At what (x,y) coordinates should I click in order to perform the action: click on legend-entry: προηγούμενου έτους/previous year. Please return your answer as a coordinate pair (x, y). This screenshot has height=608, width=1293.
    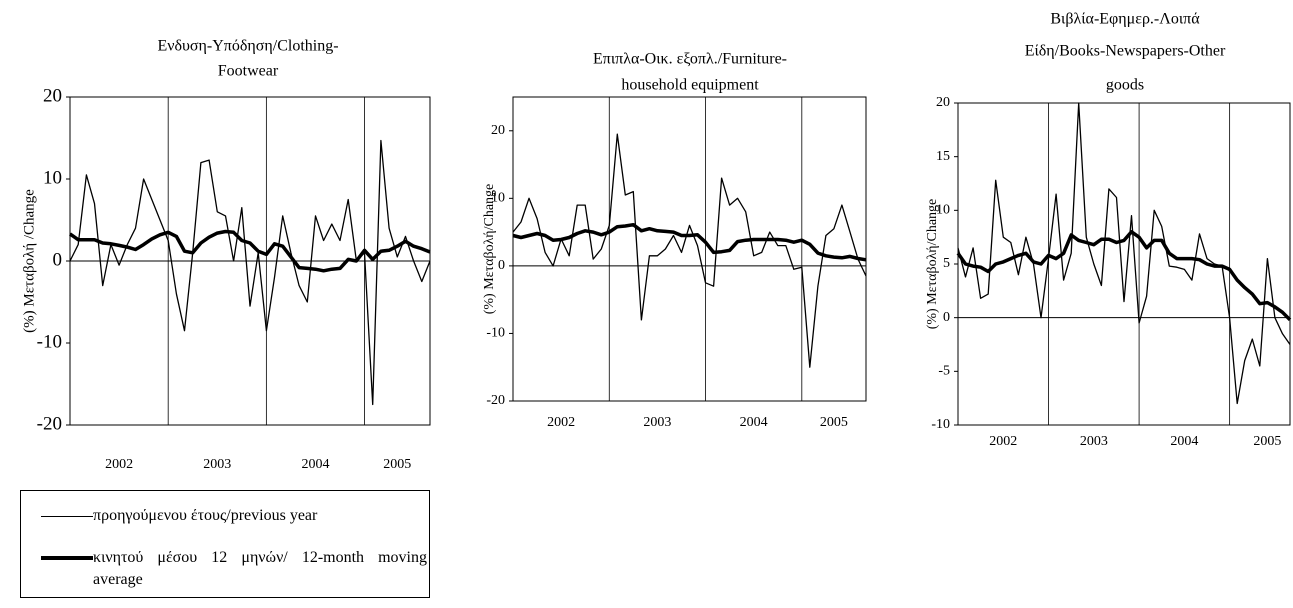
    Looking at the image, I should click on (205, 515).